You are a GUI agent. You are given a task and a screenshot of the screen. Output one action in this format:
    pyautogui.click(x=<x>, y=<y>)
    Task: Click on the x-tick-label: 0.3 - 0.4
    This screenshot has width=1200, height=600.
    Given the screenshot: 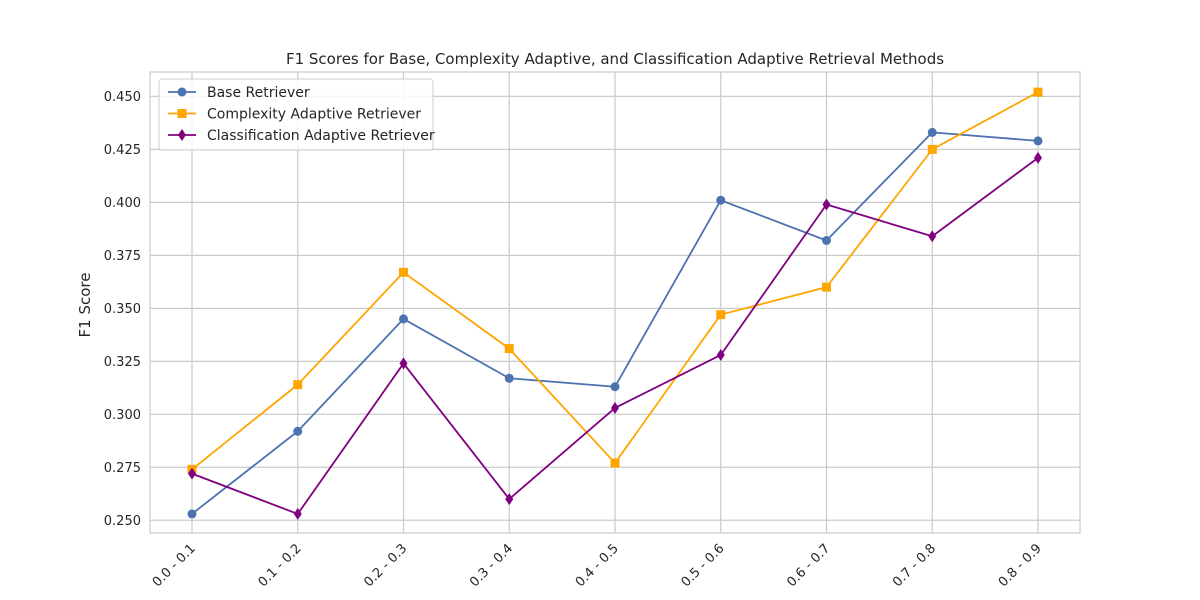 What is the action you would take?
    pyautogui.click(x=491, y=565)
    